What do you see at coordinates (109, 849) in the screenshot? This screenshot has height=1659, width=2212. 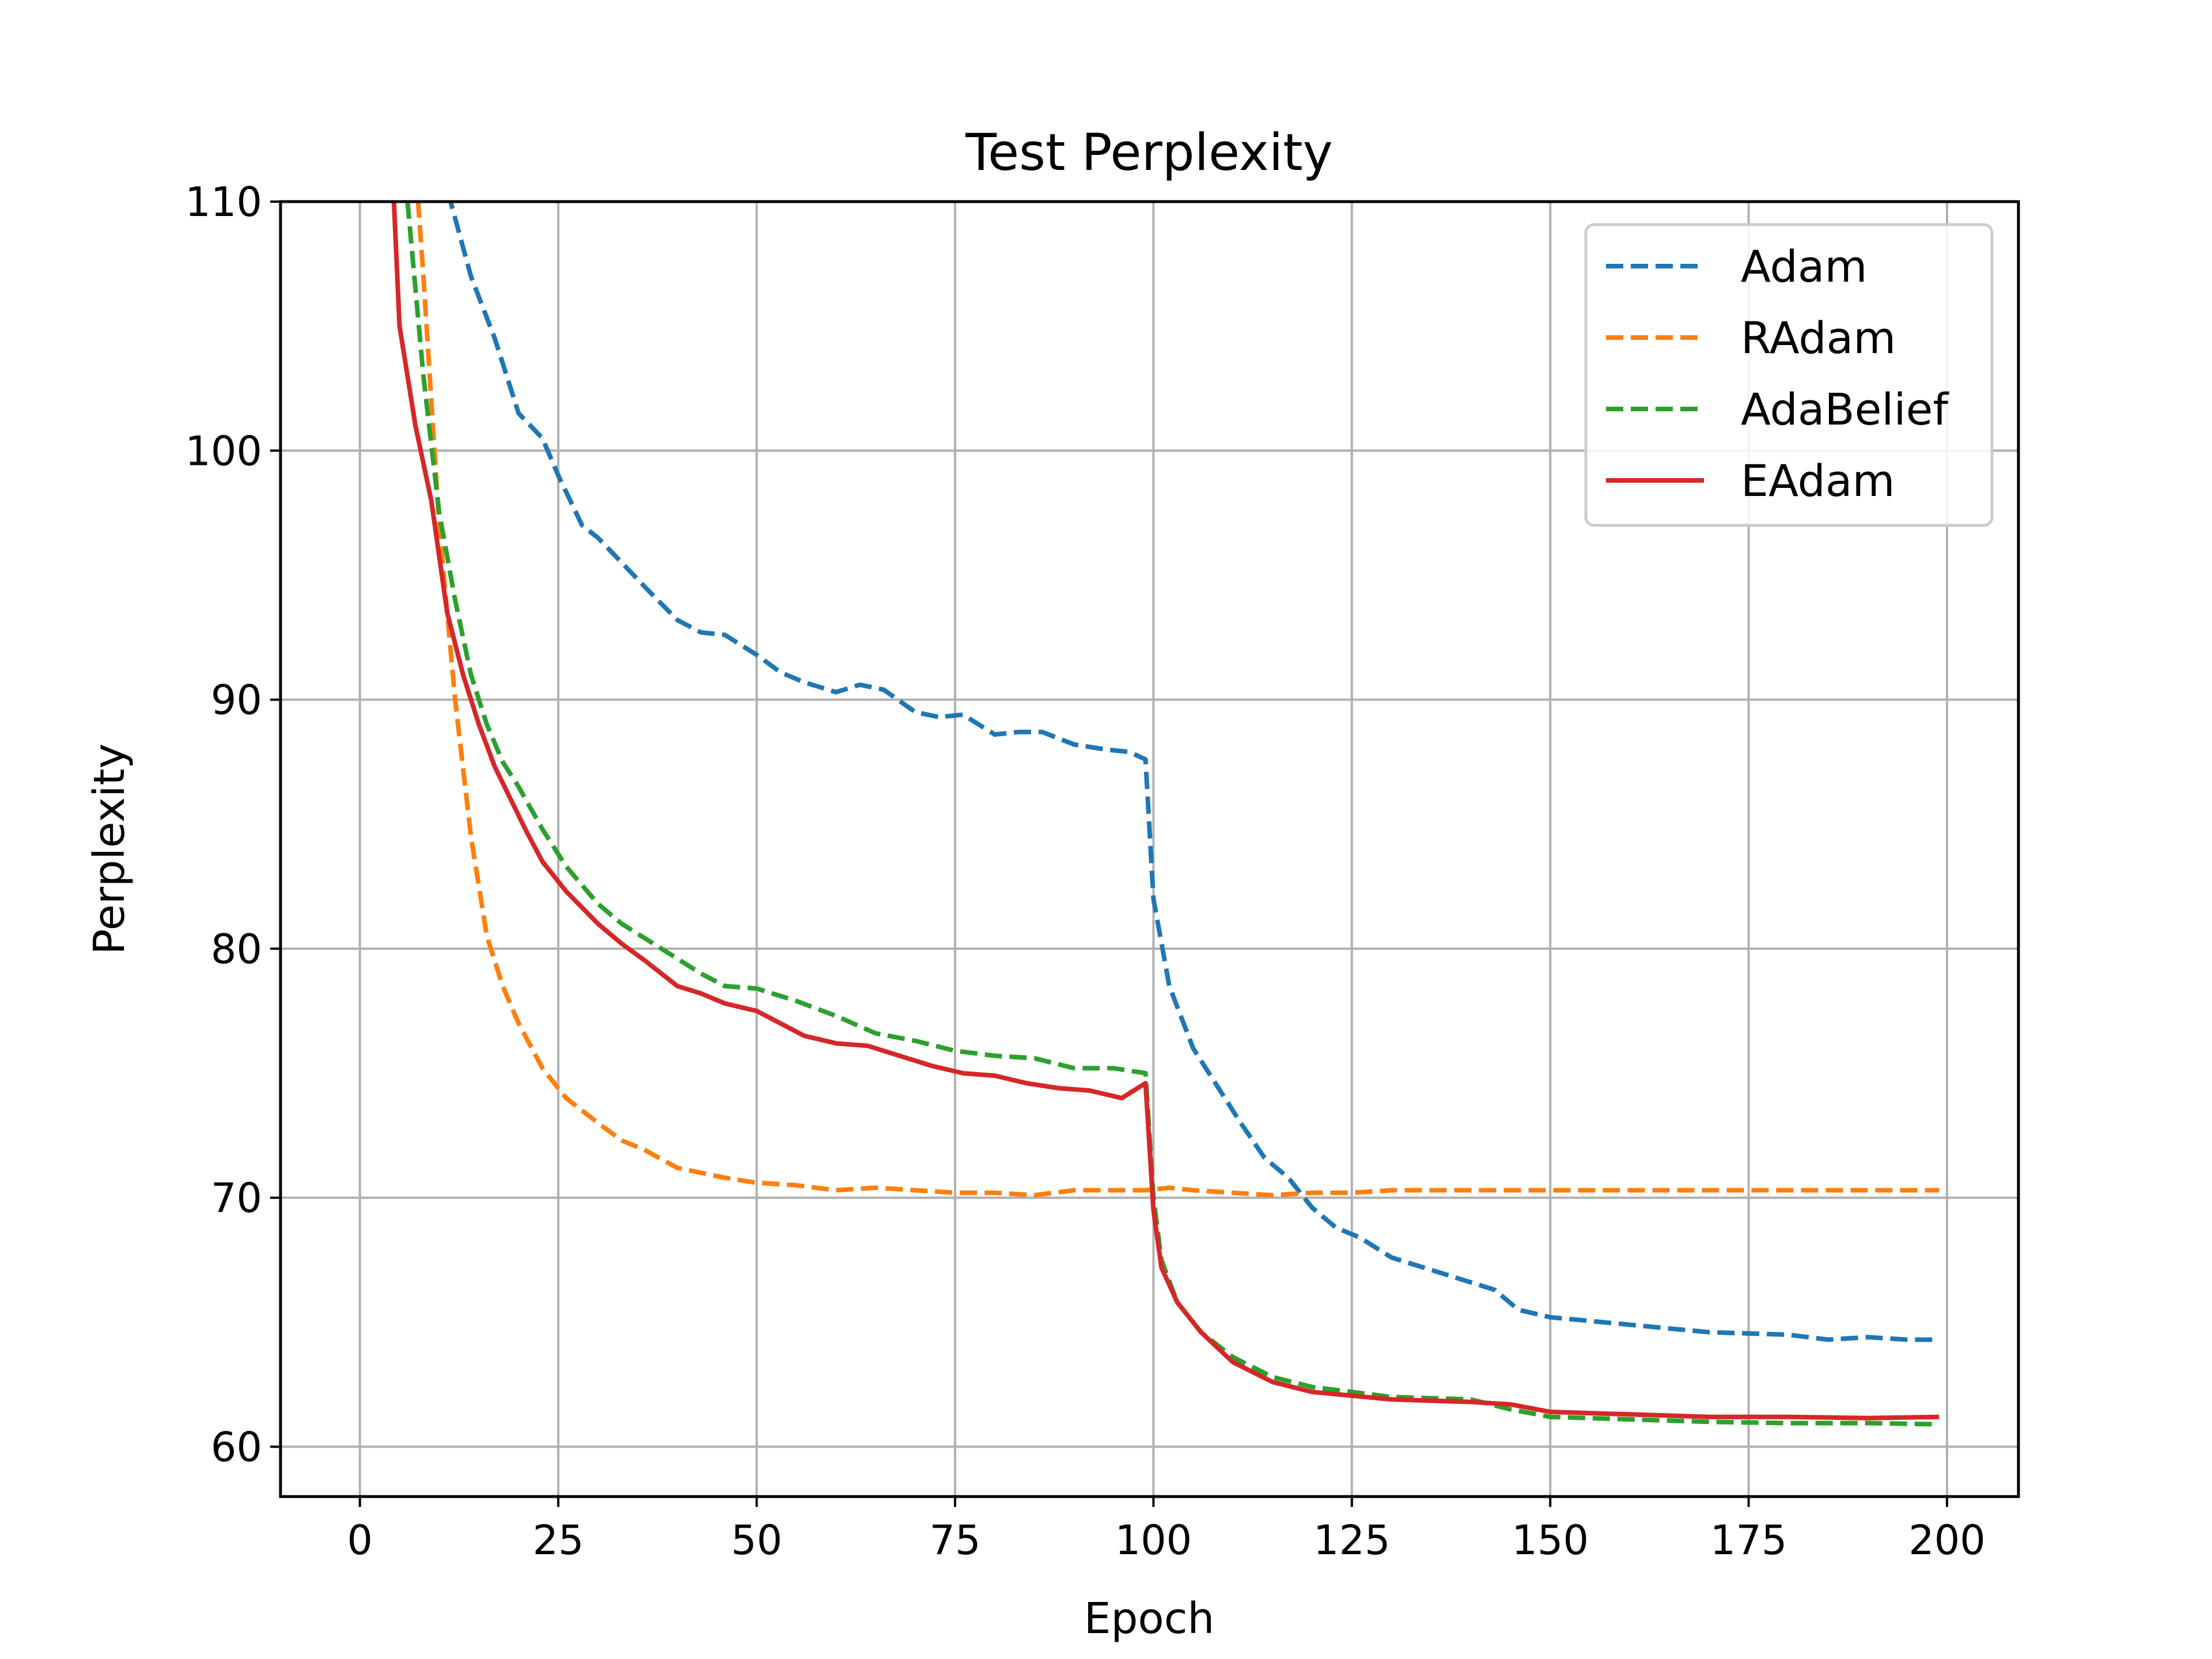 I see `y-axis-title: Perplexity` at bounding box center [109, 849].